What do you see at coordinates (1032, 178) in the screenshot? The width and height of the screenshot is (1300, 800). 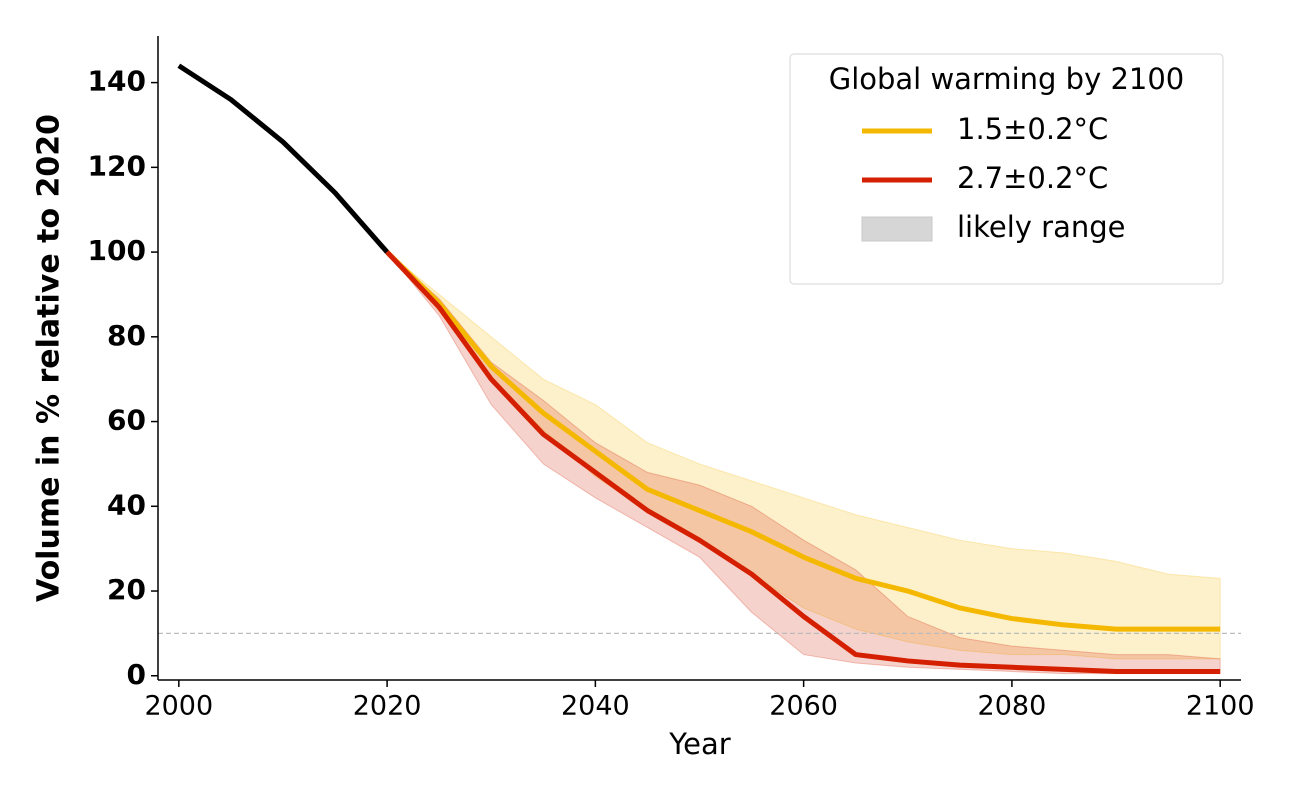 I see `legend-label: 2.7±0.2°C` at bounding box center [1032, 178].